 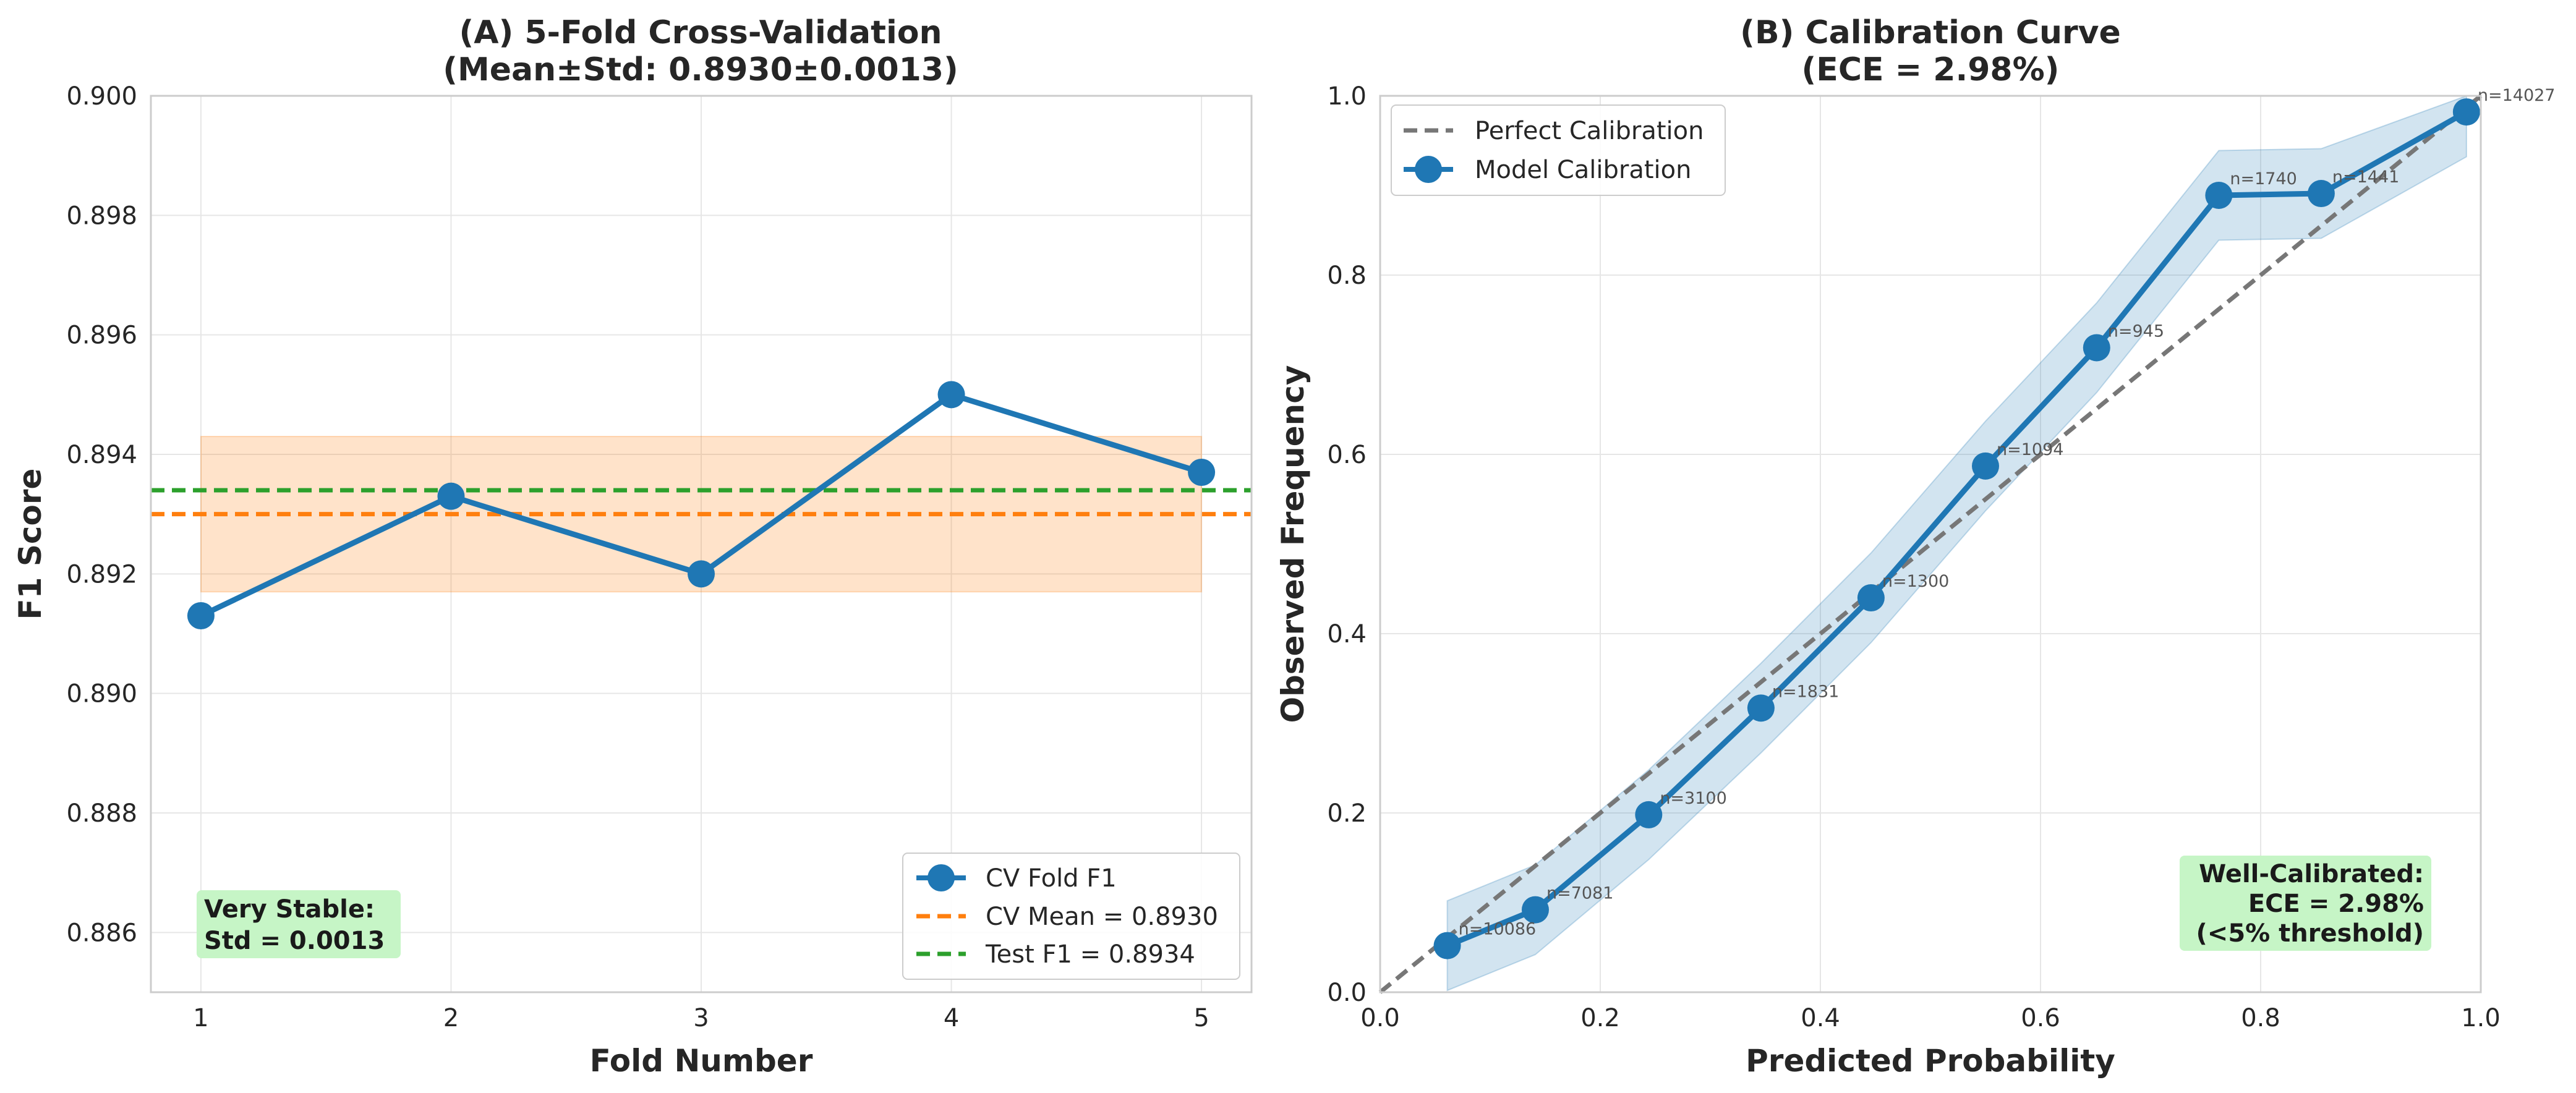 I want to click on a-y-tick-label-1: 0.888, so click(x=101, y=813).